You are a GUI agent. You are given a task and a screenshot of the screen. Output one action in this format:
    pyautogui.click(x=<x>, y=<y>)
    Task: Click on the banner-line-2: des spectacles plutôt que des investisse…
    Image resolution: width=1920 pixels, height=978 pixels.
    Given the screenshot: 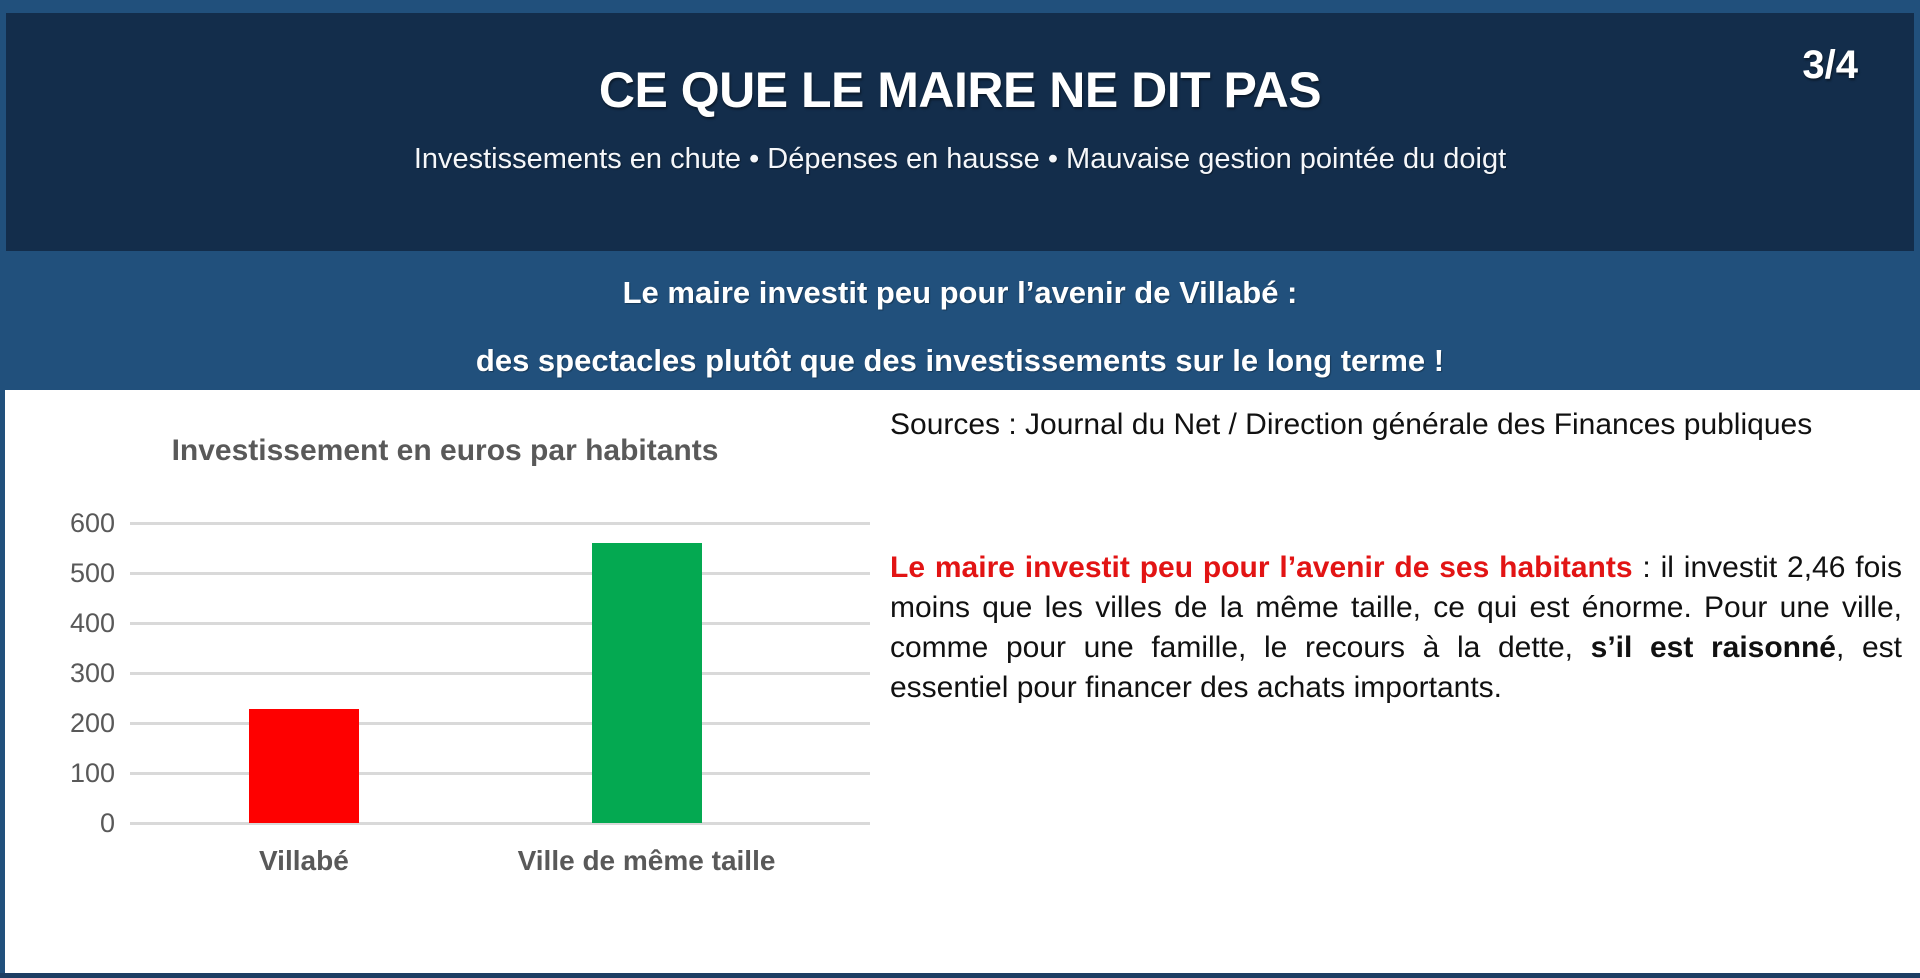 What is the action you would take?
    pyautogui.click(x=960, y=360)
    